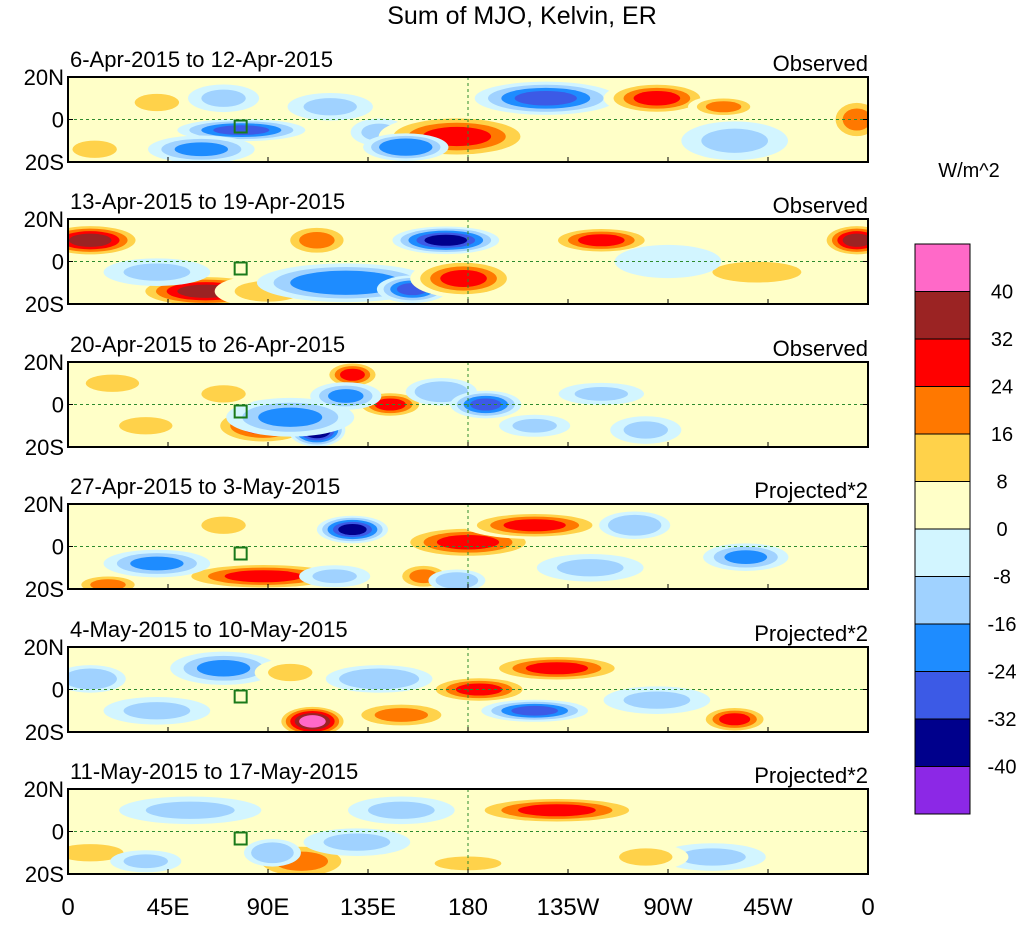  What do you see at coordinates (201, 59) in the screenshot?
I see `panel-period: 6-Apr-2015 to 12-Apr-2015` at bounding box center [201, 59].